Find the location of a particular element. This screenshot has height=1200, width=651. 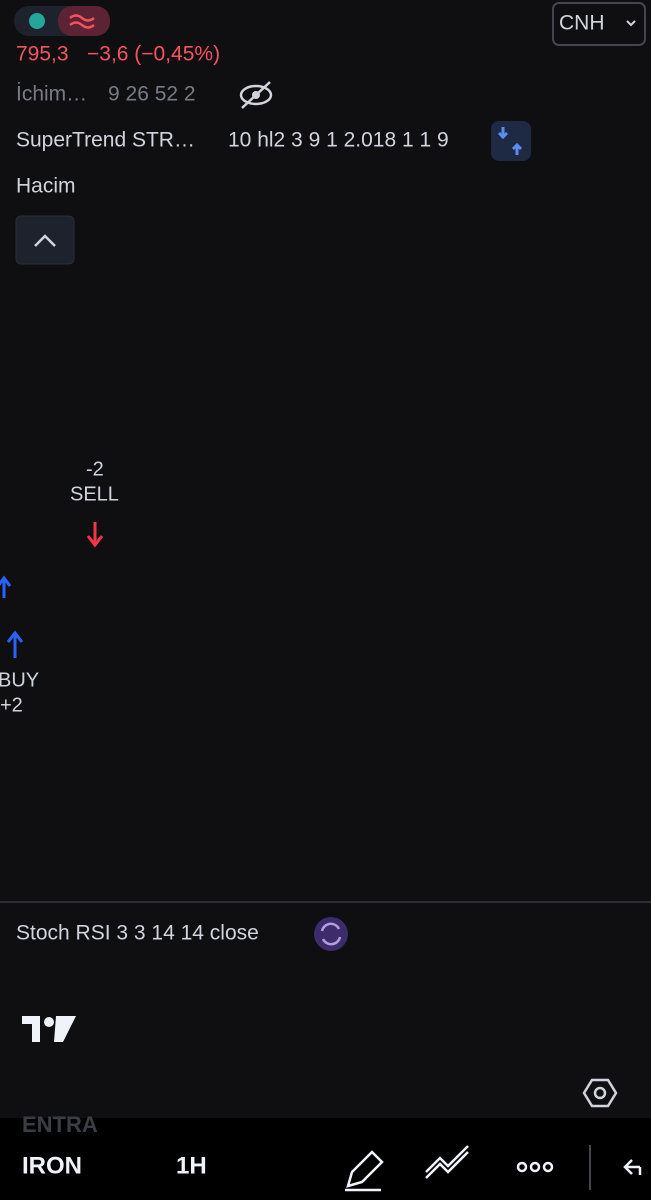

indicator-name: Hacim is located at coordinates (46, 186).